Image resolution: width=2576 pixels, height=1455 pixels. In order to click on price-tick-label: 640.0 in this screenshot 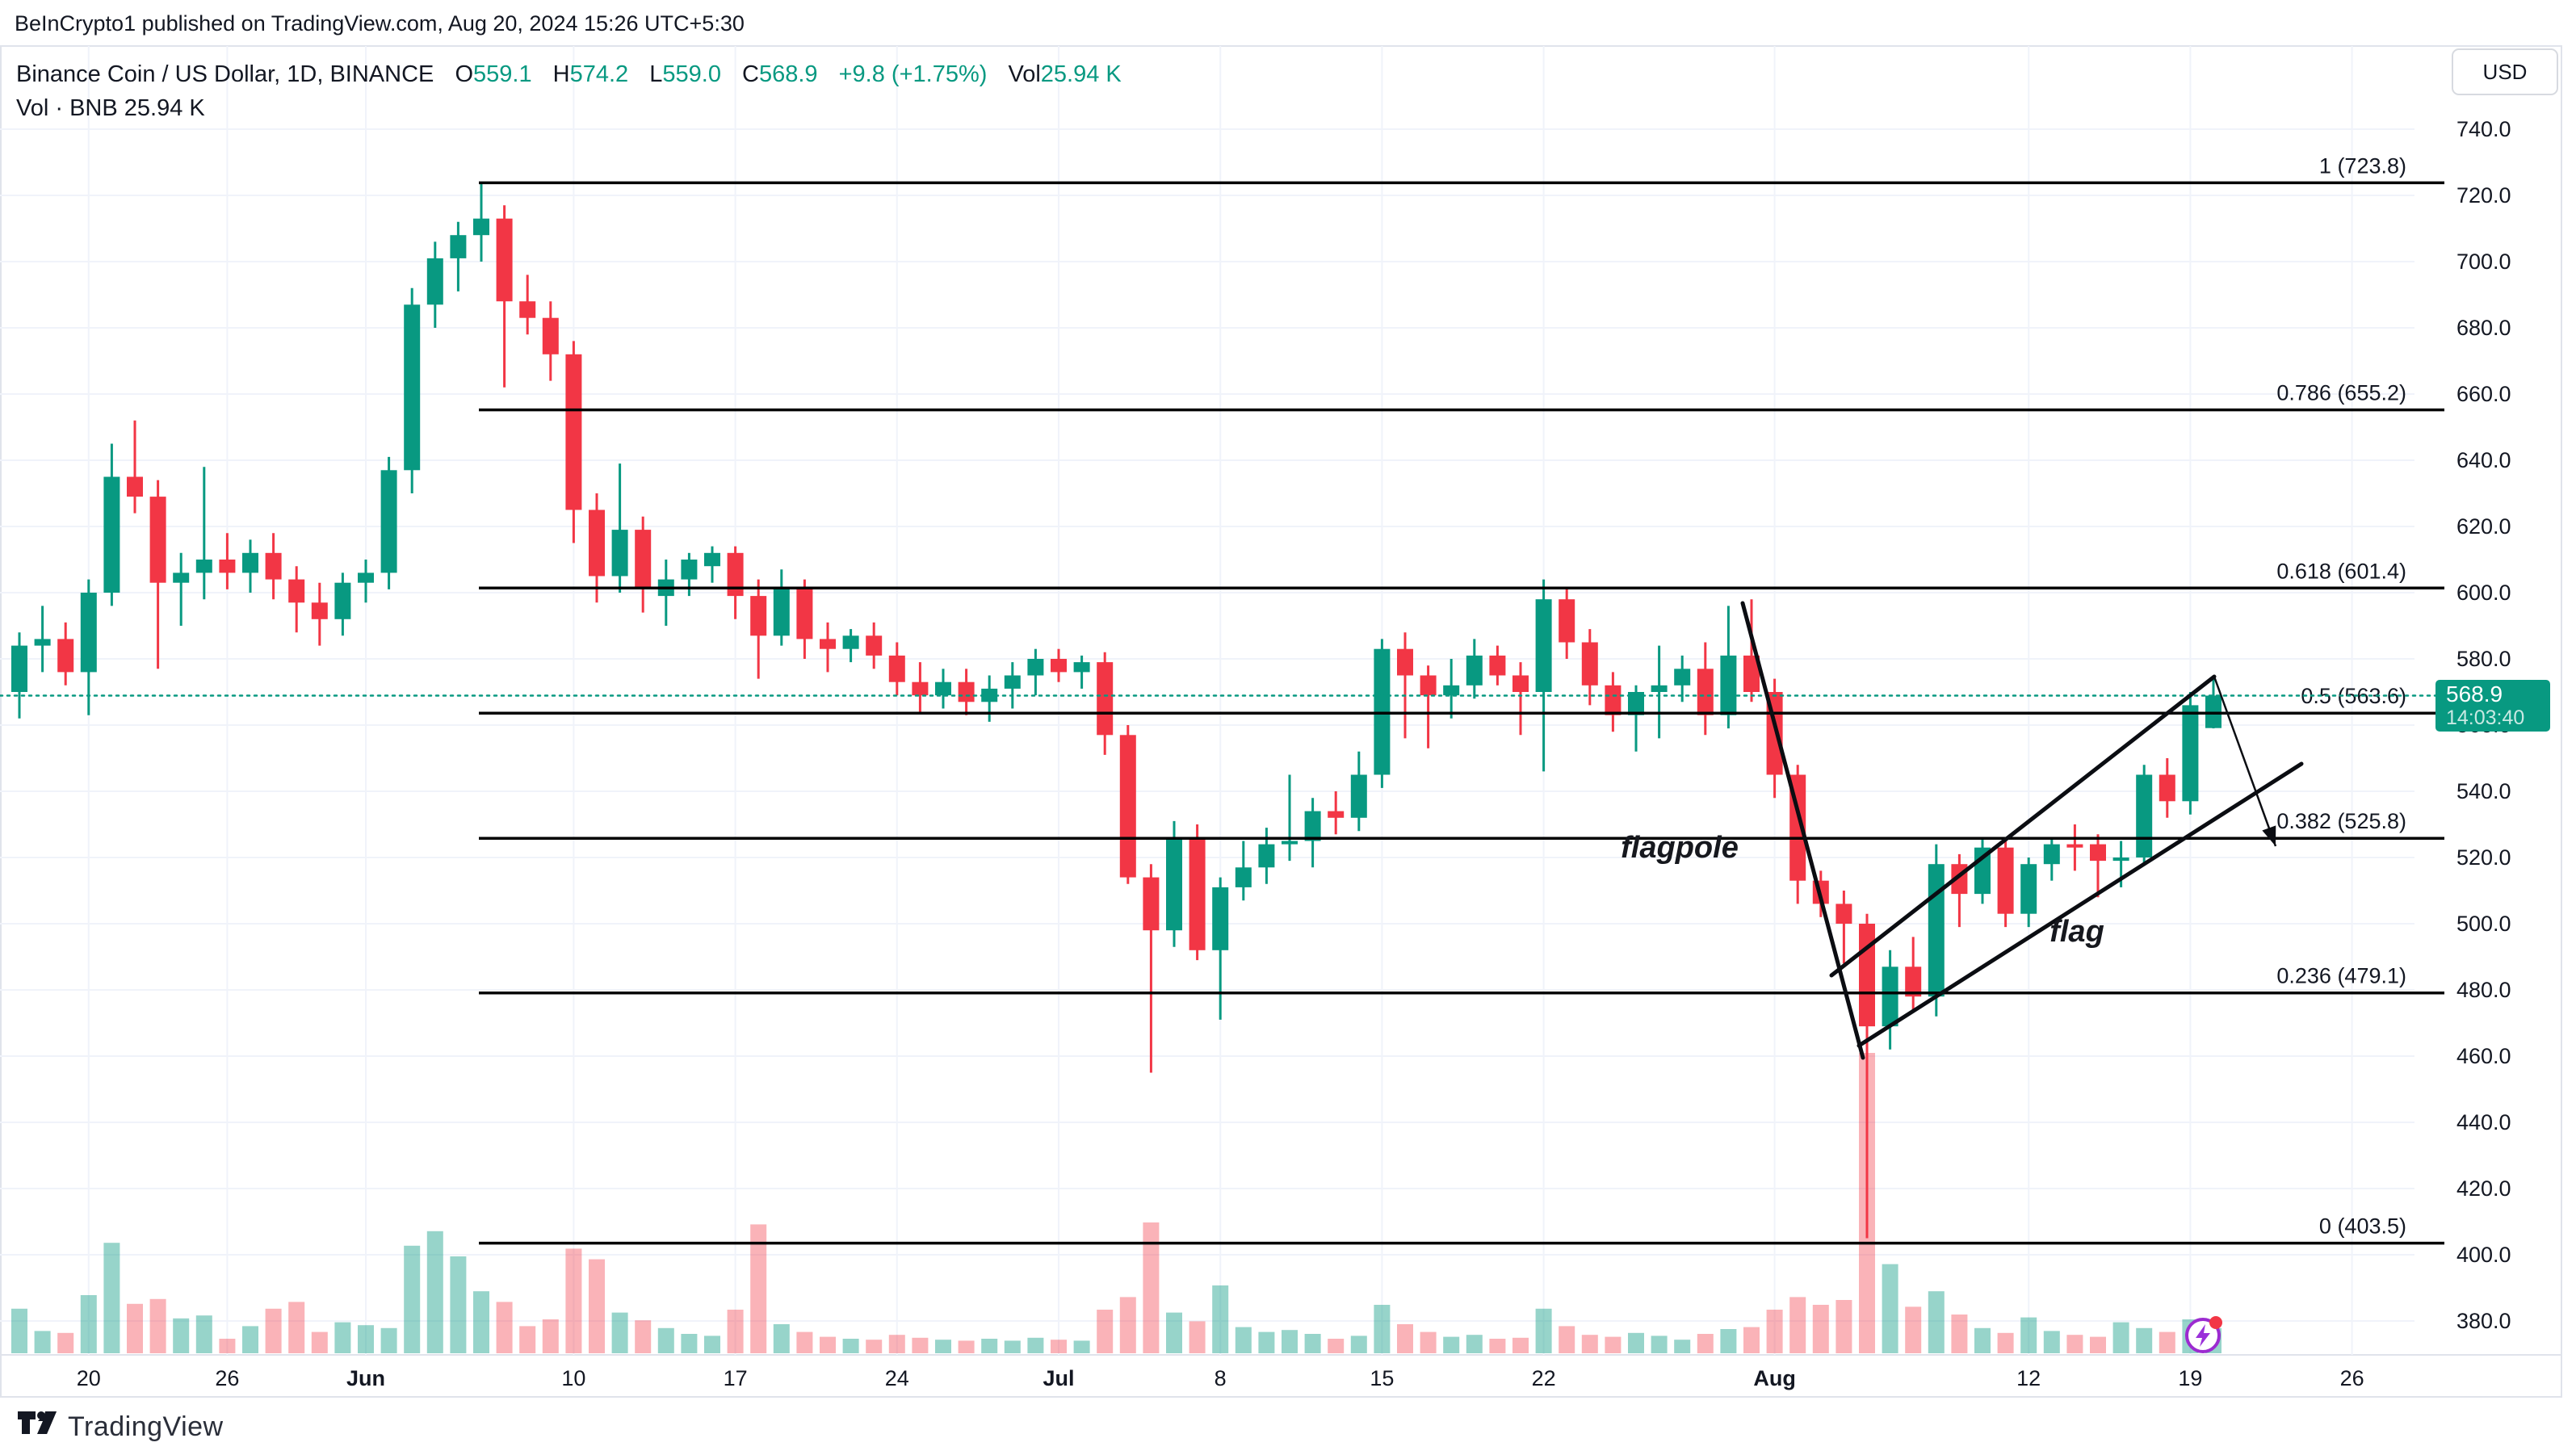, I will do `click(2483, 460)`.